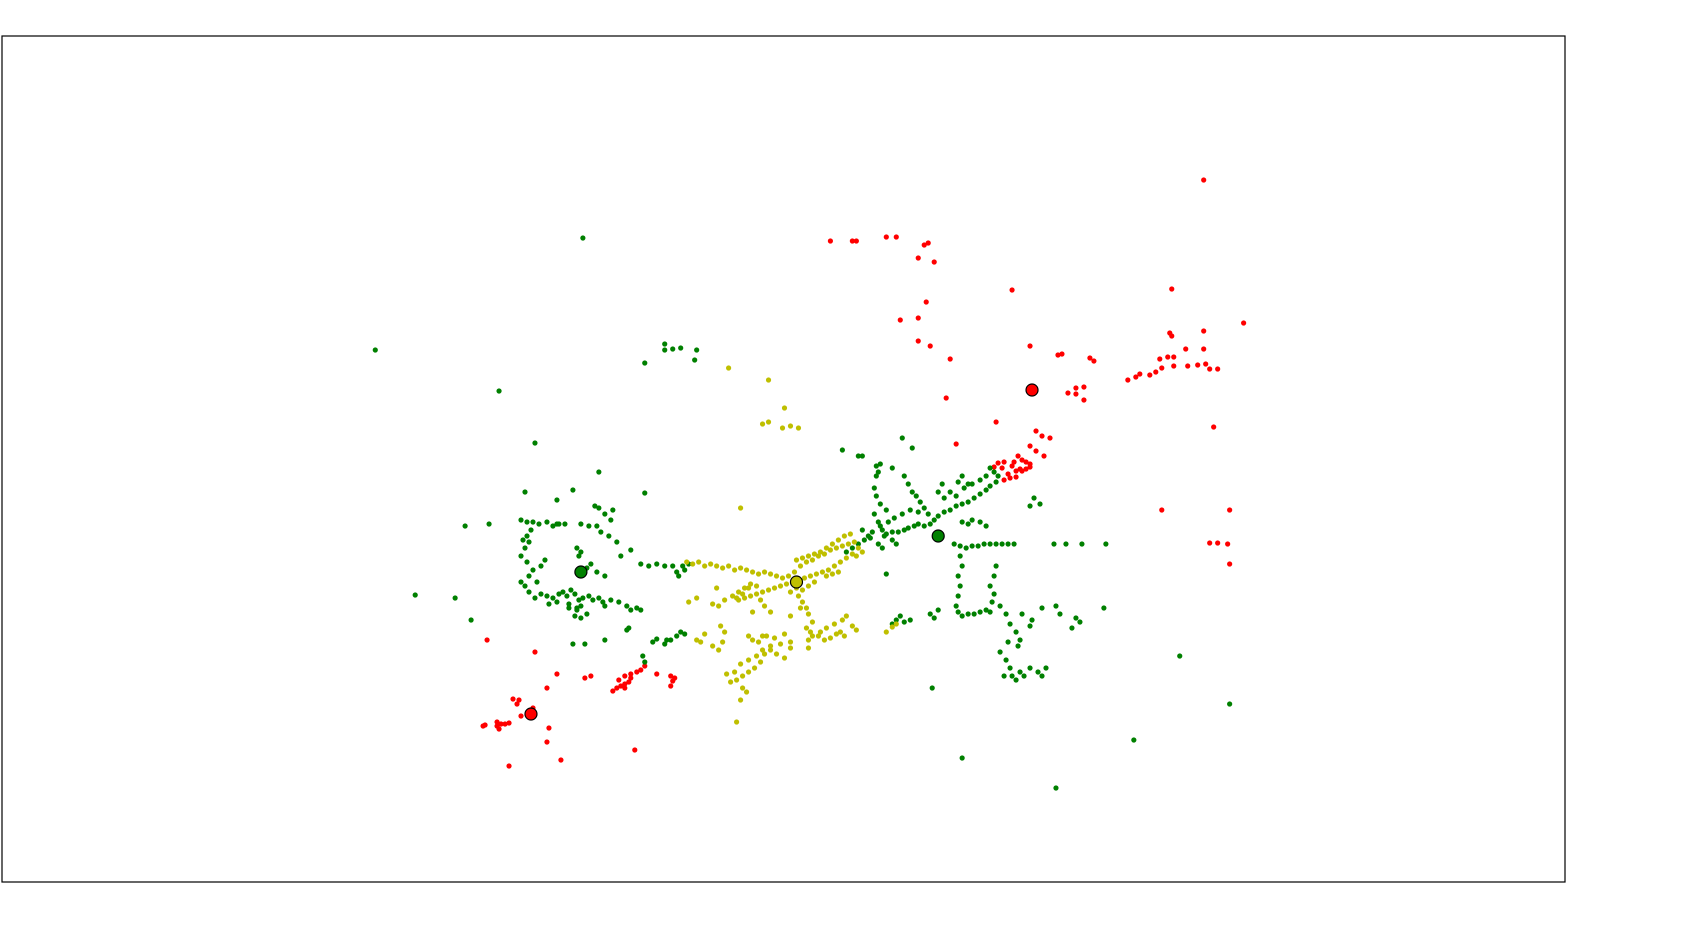 This screenshot has height=950, width=1685. What do you see at coordinates (938, 536) in the screenshot?
I see `centroid-marker` at bounding box center [938, 536].